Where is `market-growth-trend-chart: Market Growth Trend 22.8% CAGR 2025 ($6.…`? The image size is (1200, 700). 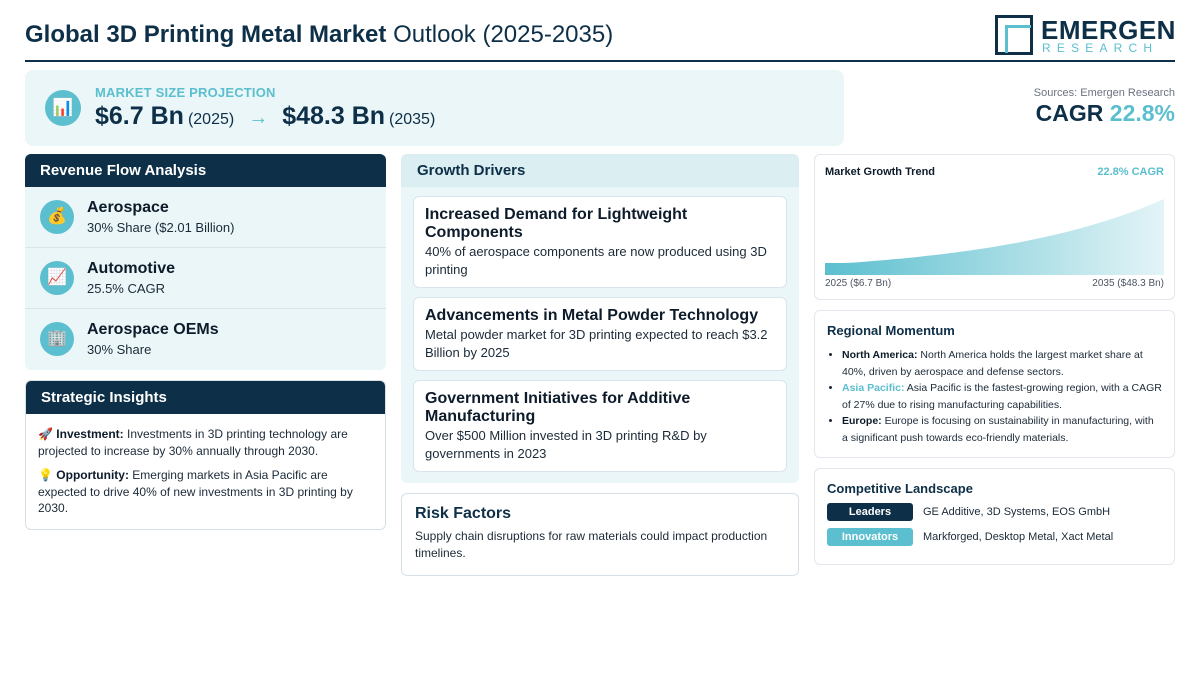 market-growth-trend-chart: Market Growth Trend 22.8% CAGR 2025 ($6.… is located at coordinates (994, 227).